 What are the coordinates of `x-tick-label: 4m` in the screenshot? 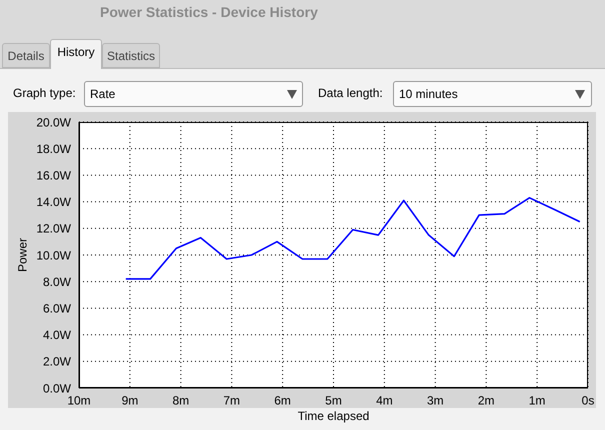 It's located at (384, 401).